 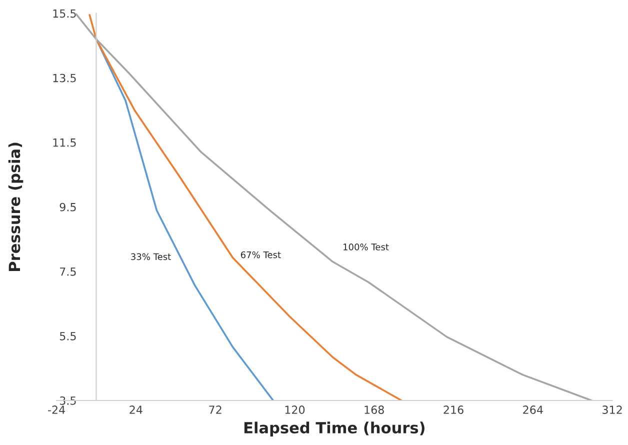 What do you see at coordinates (612, 410) in the screenshot?
I see `x-tick-label: 312` at bounding box center [612, 410].